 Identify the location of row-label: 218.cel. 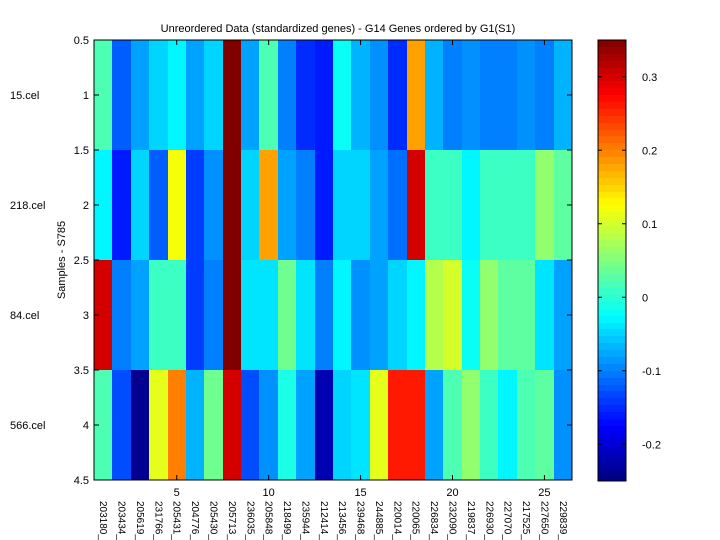
(27, 206).